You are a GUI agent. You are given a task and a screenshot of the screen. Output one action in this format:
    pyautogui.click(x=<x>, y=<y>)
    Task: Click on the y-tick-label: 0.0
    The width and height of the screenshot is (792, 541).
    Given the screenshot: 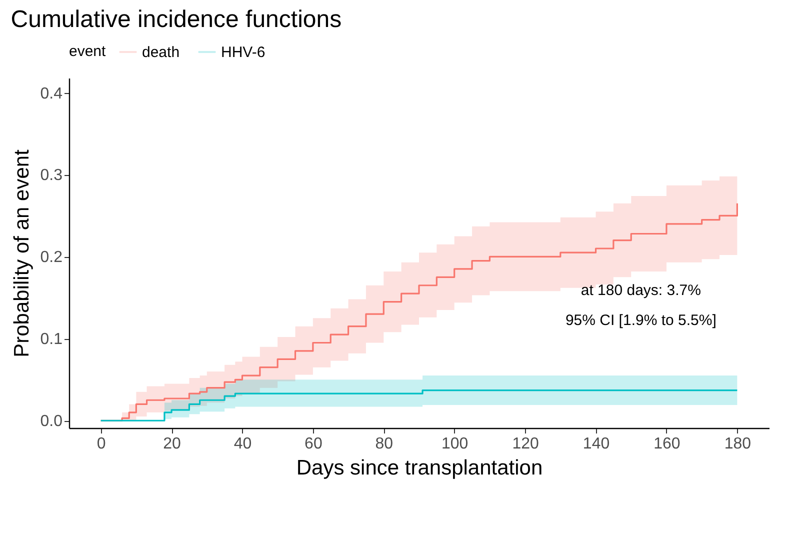 What is the action you would take?
    pyautogui.click(x=51, y=421)
    